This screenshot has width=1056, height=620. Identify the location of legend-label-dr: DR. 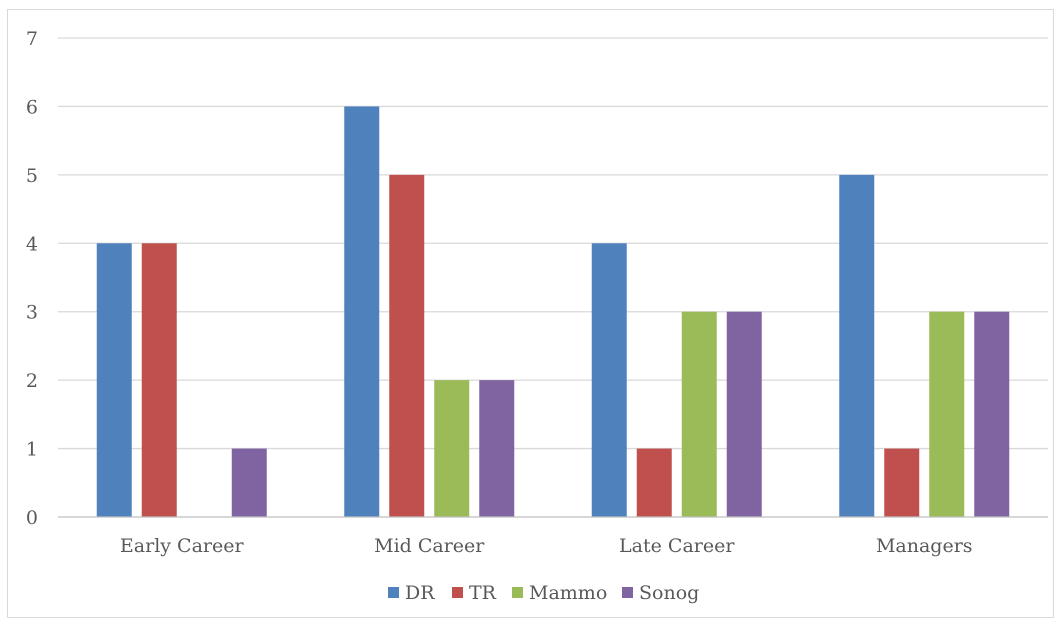
(420, 593).